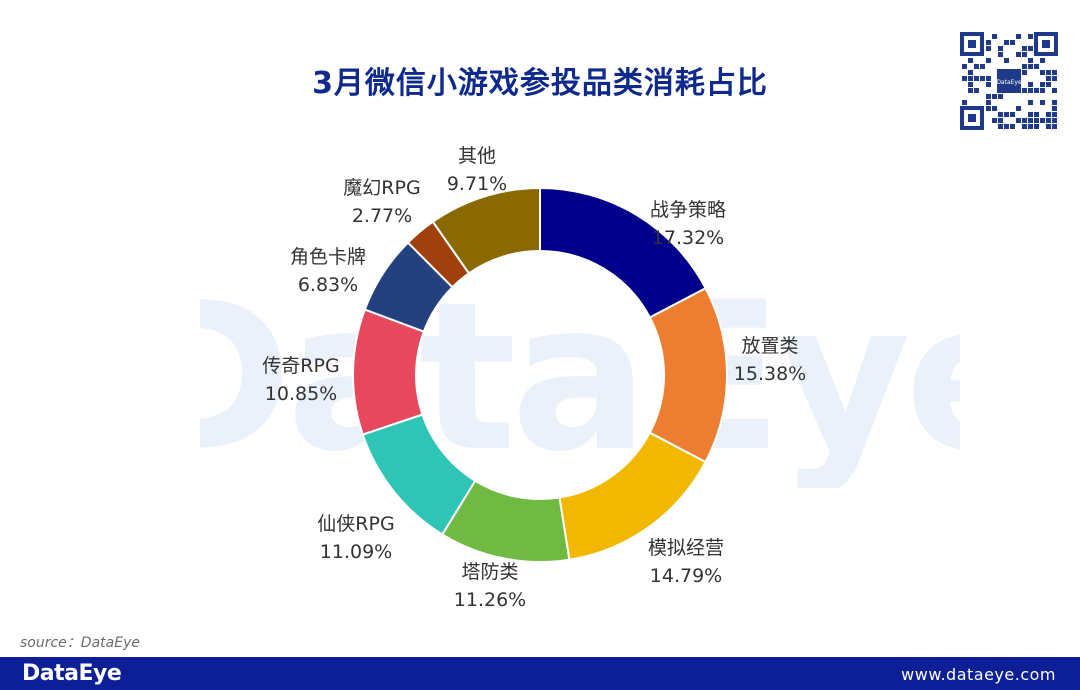 The image size is (1080, 690). What do you see at coordinates (686, 576) in the screenshot?
I see `slice-value-label: 14.79%` at bounding box center [686, 576].